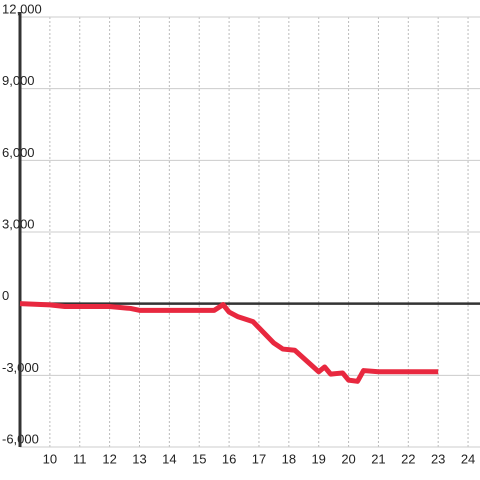 The height and width of the screenshot is (480, 480). What do you see at coordinates (18, 223) in the screenshot?
I see `y-tick-label: 3,000` at bounding box center [18, 223].